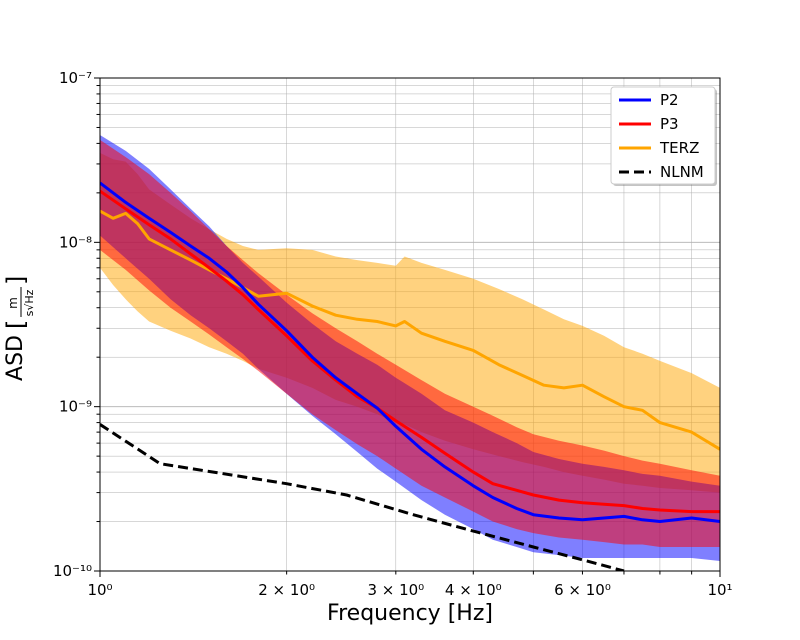 The width and height of the screenshot is (800, 640). What do you see at coordinates (395, 590) in the screenshot?
I see `x-tick-label: 3 × 10⁰` at bounding box center [395, 590].